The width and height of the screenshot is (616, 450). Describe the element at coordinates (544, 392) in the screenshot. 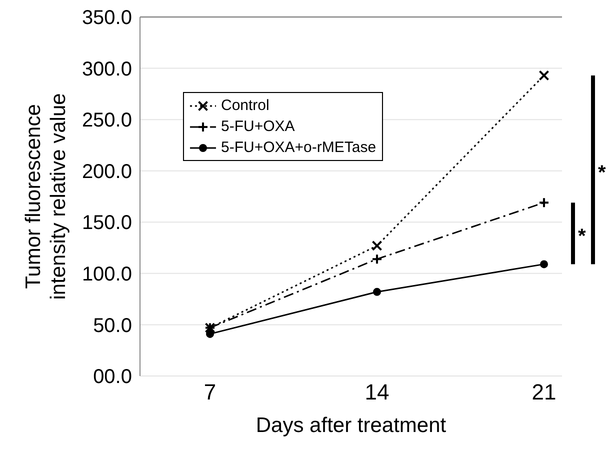

I see `x-tick-label: 21` at that location.